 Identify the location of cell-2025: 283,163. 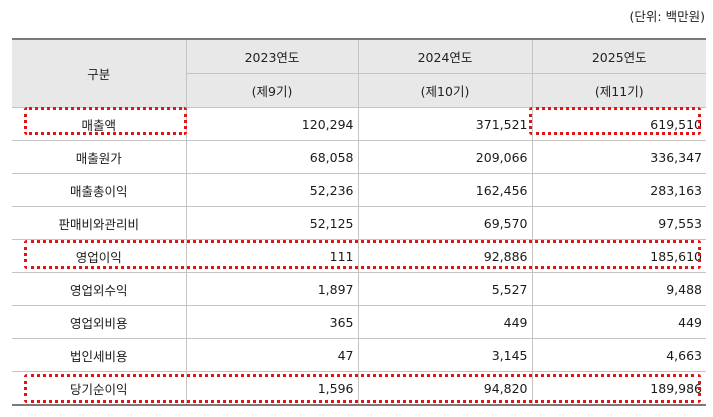
(618, 190).